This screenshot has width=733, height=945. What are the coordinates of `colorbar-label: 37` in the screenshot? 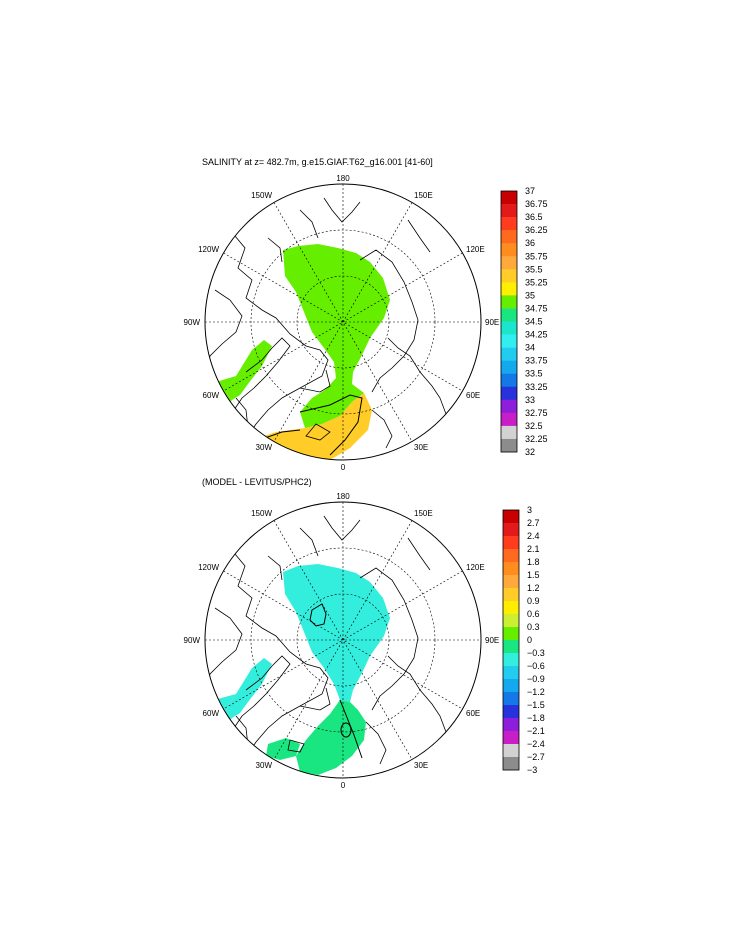 It's located at (530, 191).